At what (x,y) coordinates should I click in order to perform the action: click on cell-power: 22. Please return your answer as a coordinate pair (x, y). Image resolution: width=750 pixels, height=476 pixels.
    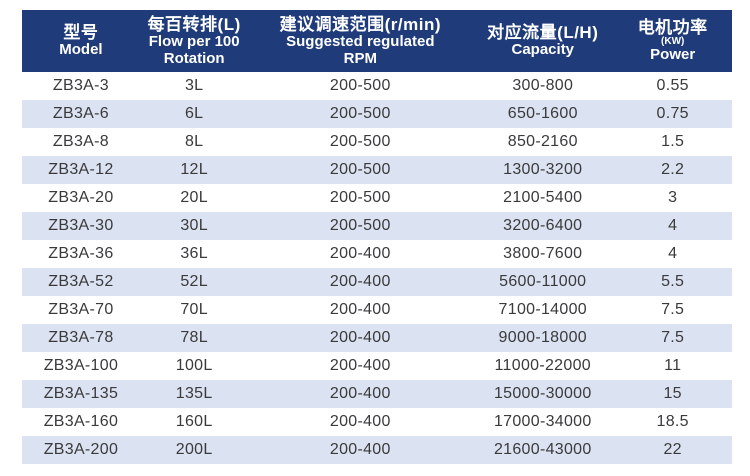
    Looking at the image, I should click on (672, 449).